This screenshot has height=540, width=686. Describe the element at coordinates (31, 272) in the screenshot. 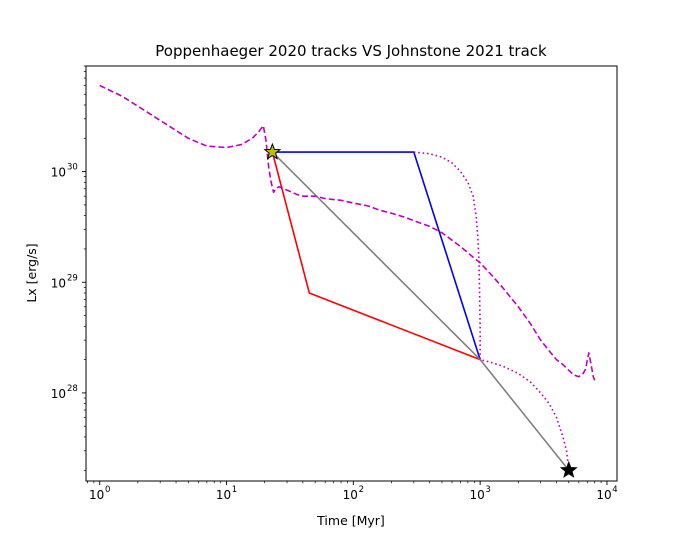

I see `y-axis-label: Lx [erg/s]` at that location.